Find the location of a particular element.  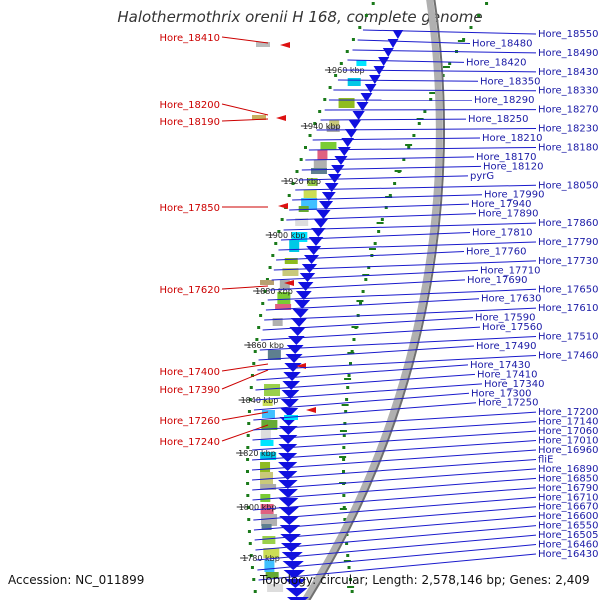

forward-gene-label: Hore_17300 is located at coordinates (501, 393).